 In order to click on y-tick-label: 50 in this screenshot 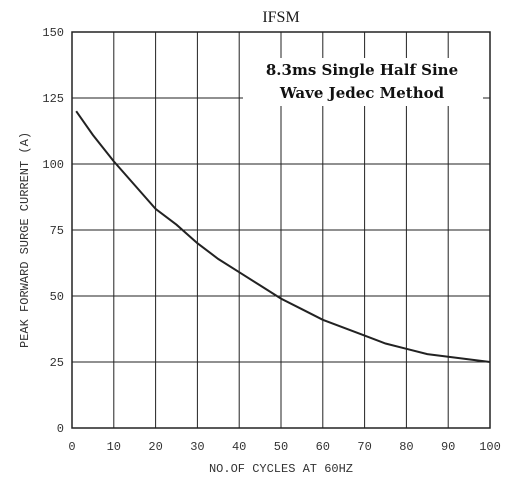, I will do `click(57, 297)`.